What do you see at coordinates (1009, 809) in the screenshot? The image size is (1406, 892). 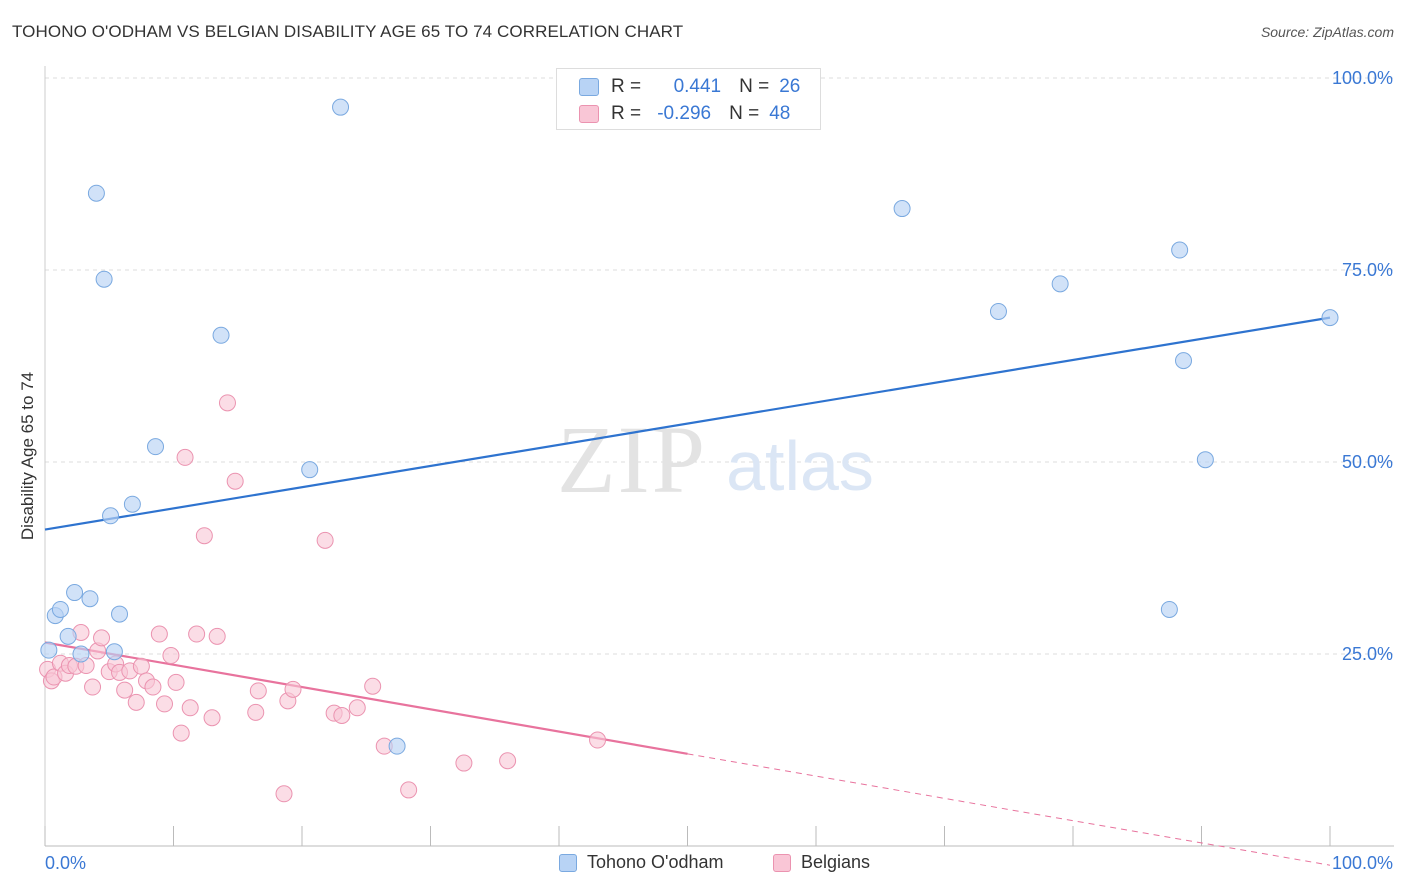 I see `trend-line-belgians-extension` at bounding box center [1009, 809].